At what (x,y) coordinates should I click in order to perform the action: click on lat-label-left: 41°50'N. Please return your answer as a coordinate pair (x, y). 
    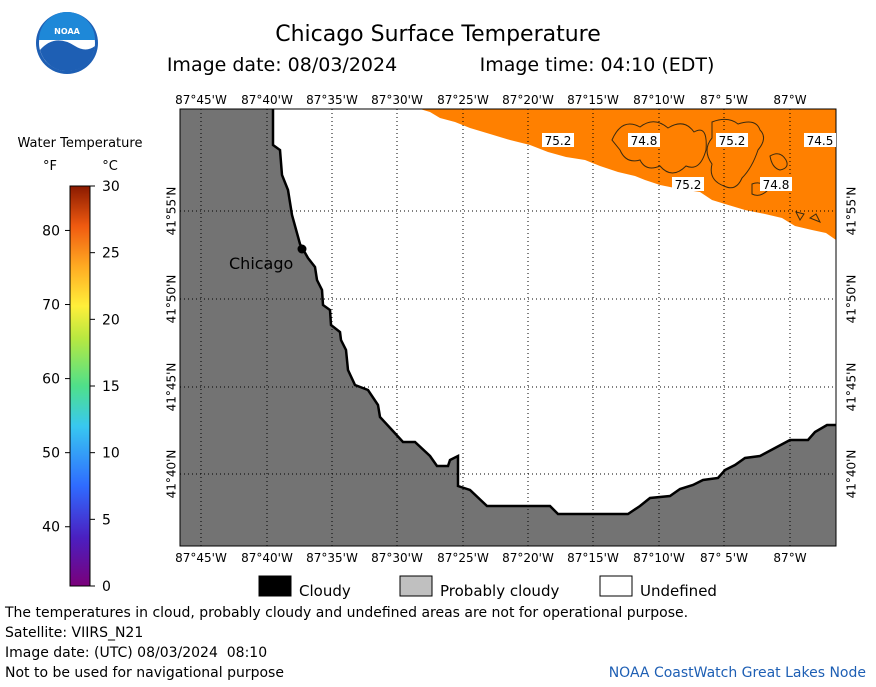
    Looking at the image, I should click on (172, 299).